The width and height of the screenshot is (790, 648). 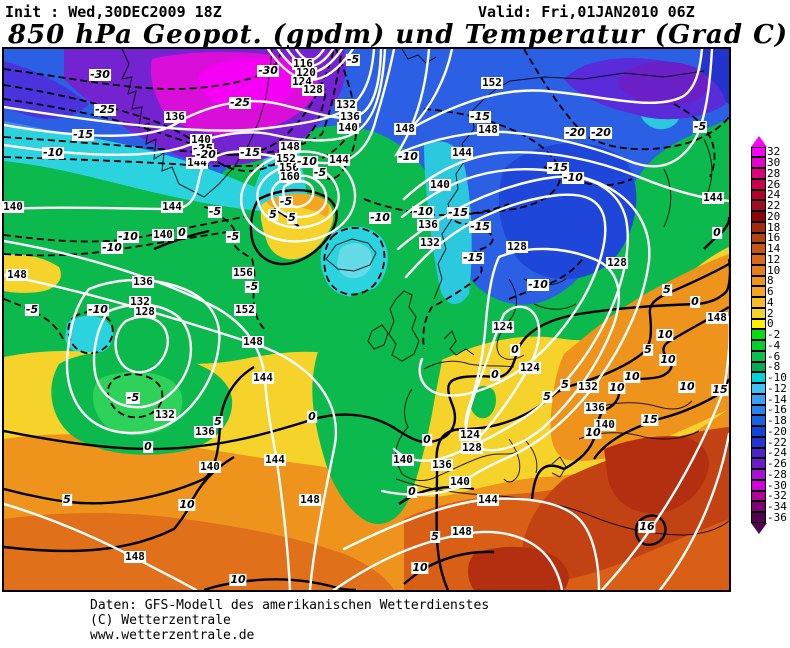 I want to click on copyright-credit: (C) Wetterzentrale, so click(x=160, y=620).